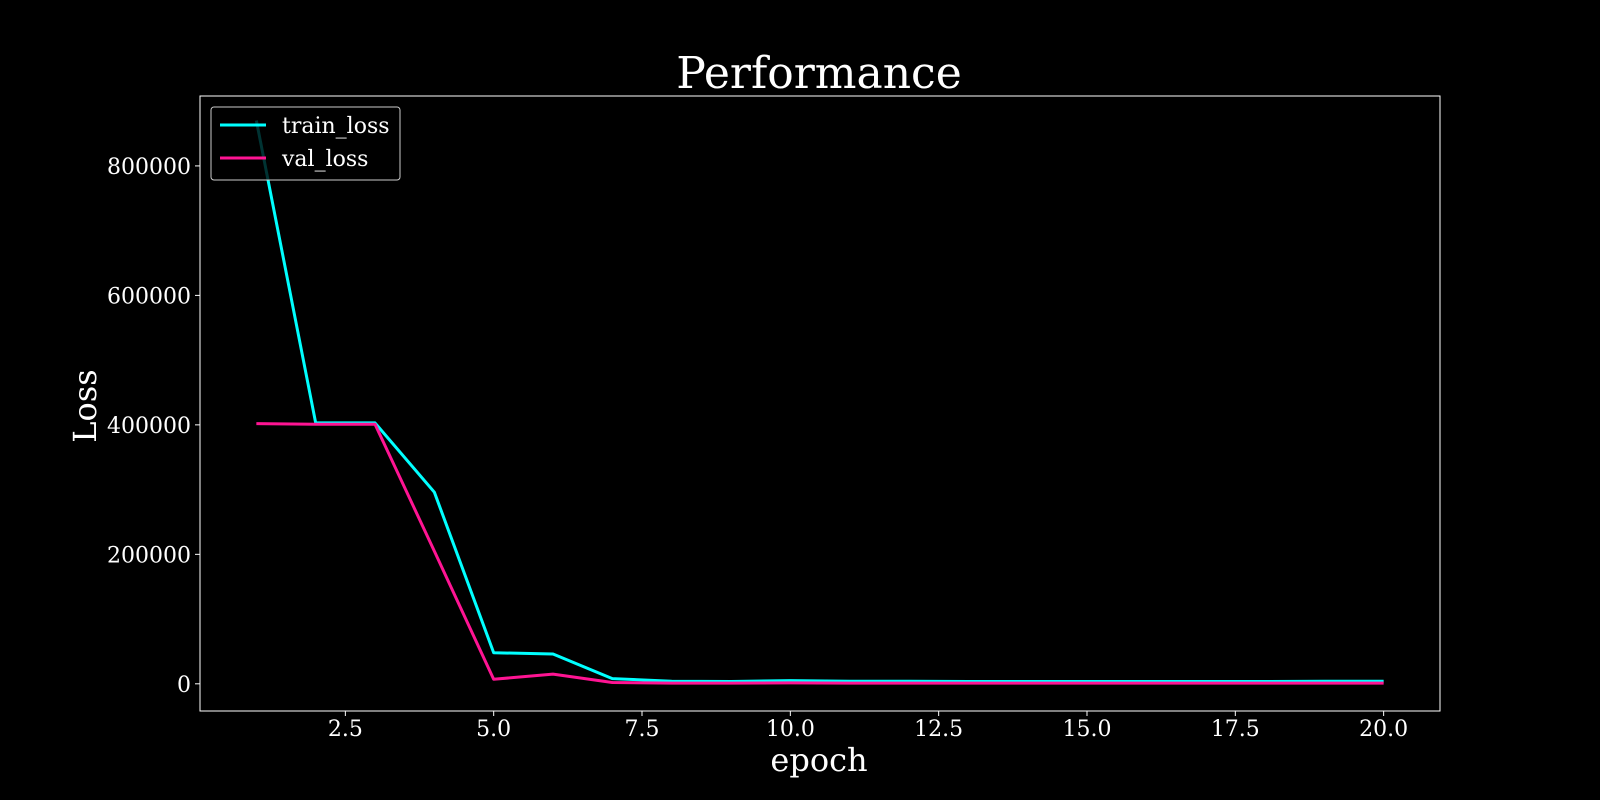 This screenshot has width=1600, height=800. I want to click on x-tick-label: 12.5, so click(938, 729).